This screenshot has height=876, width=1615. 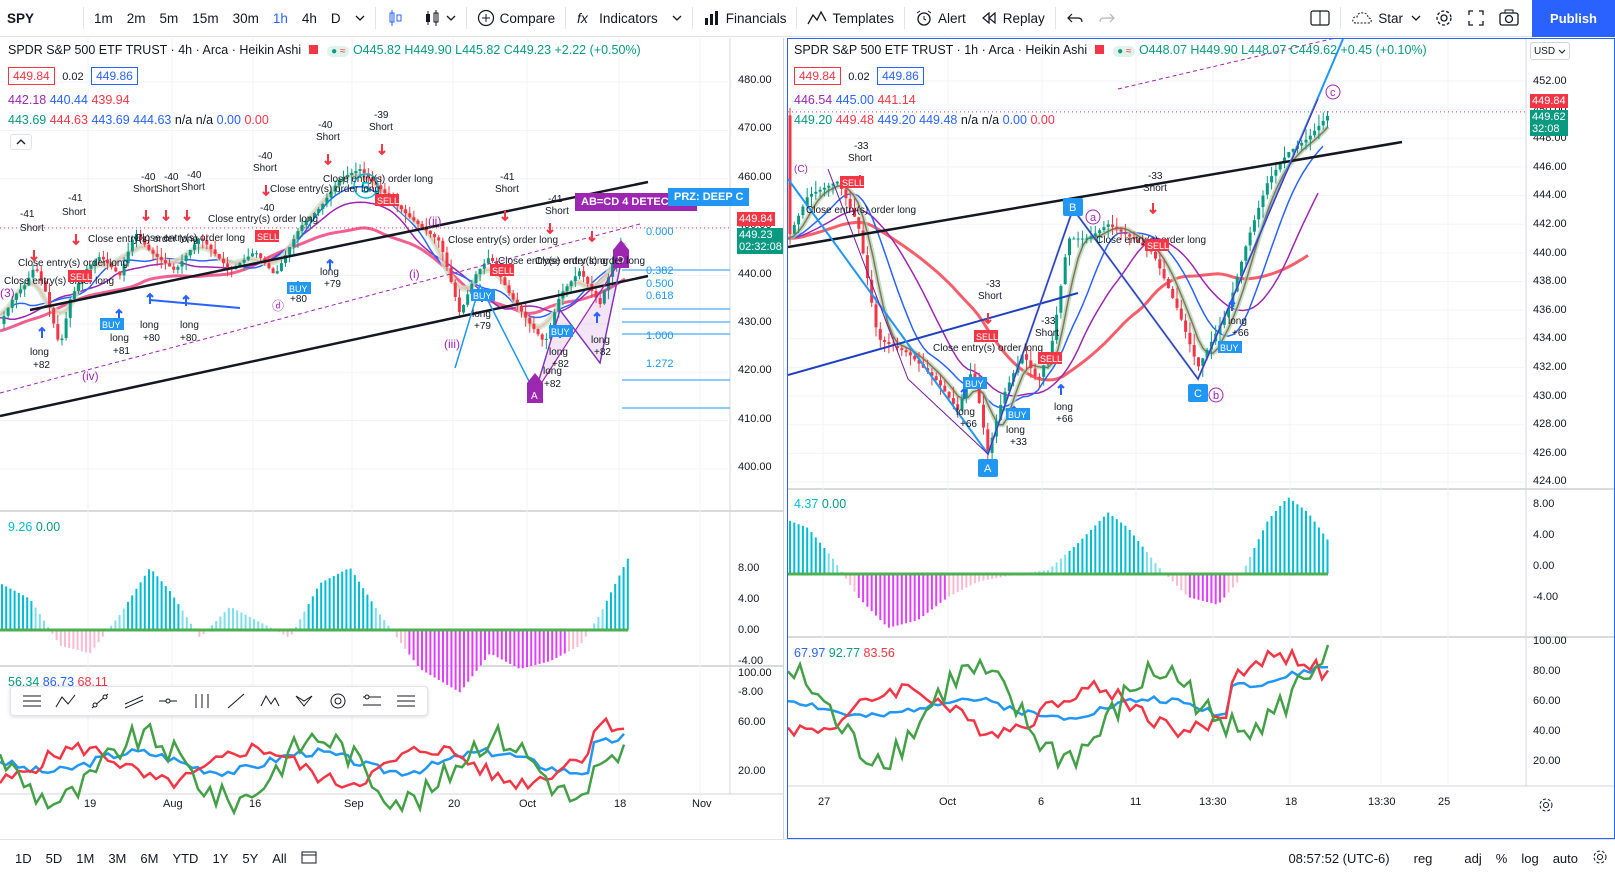 What do you see at coordinates (309, 18) in the screenshot?
I see `interval-4h: 4h` at bounding box center [309, 18].